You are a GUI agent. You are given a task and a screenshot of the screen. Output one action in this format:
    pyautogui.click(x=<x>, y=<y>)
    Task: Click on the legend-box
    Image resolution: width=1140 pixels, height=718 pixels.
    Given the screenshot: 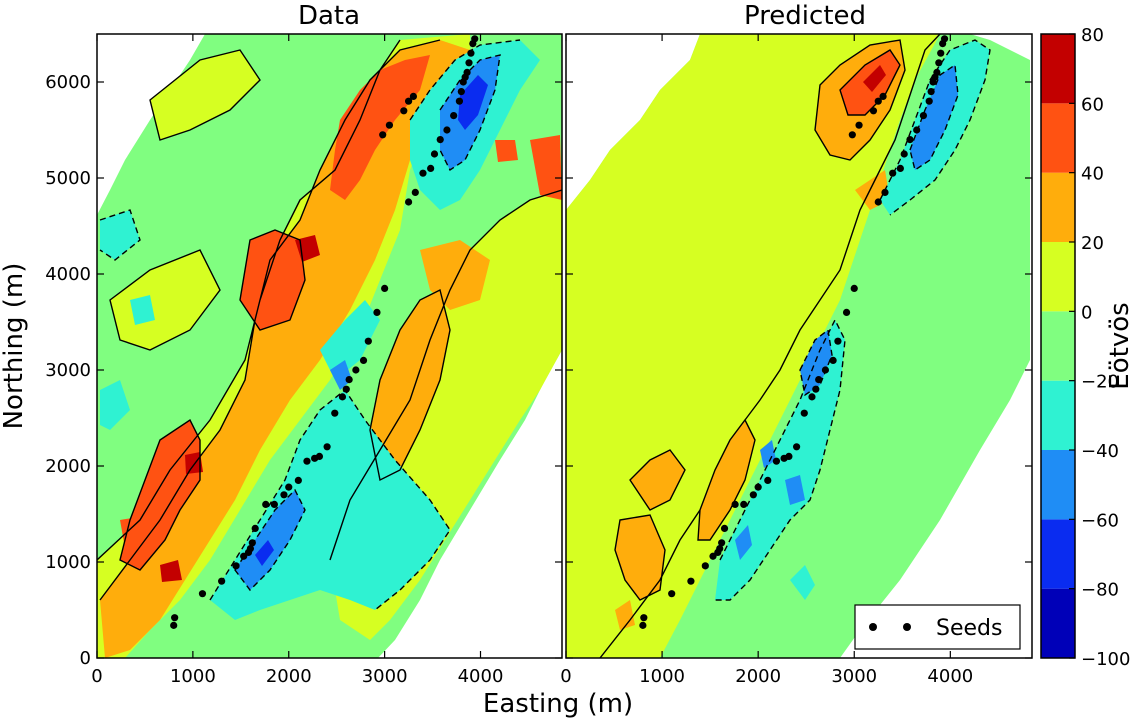 What is the action you would take?
    pyautogui.click(x=937, y=627)
    